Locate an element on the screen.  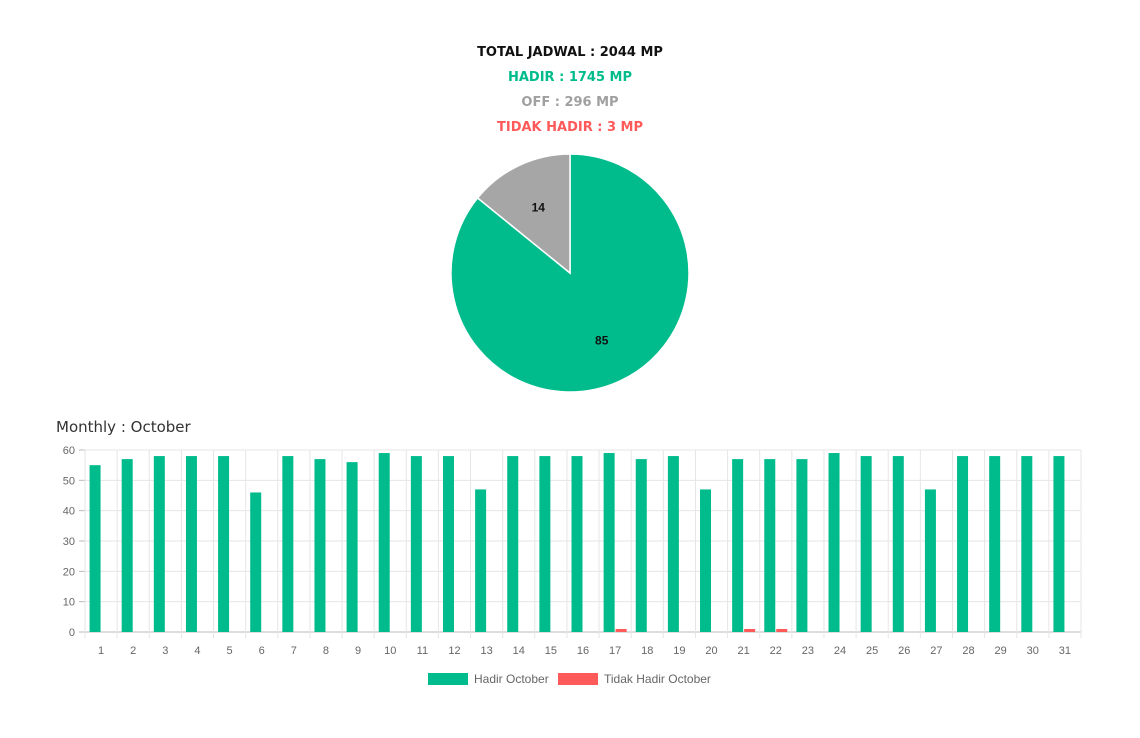
pie-slice-hadir is located at coordinates (570, 273).